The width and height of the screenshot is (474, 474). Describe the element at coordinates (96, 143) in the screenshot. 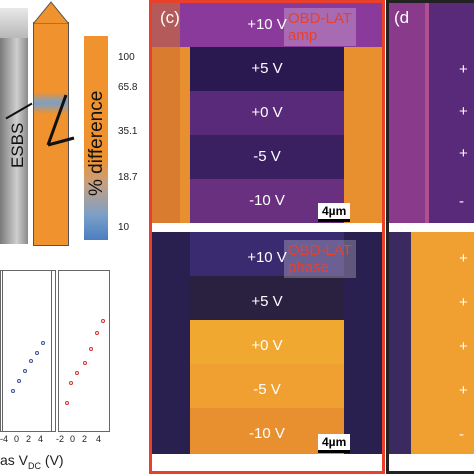

I see `colorbar-title: % difference` at that location.